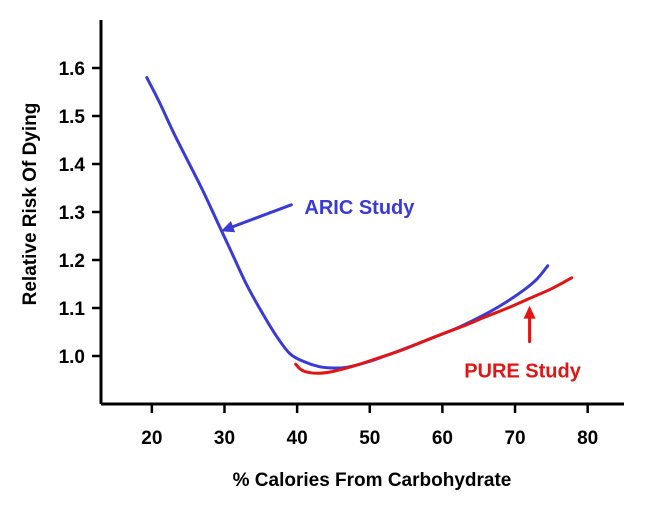  I want to click on x-tick-label: 80, so click(587, 438).